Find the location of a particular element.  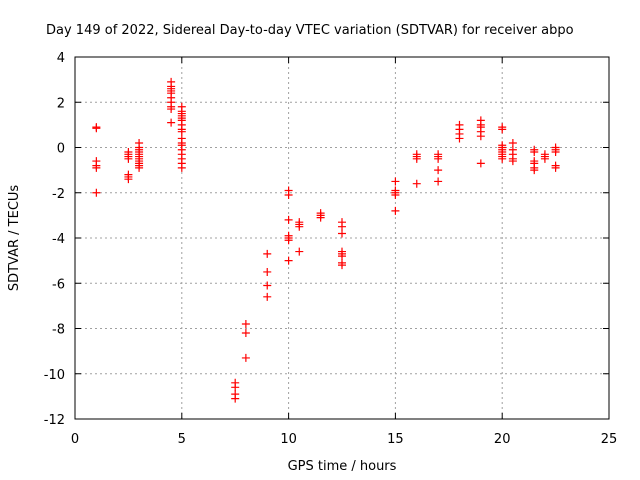

x-tick-label: 10 is located at coordinates (288, 439).